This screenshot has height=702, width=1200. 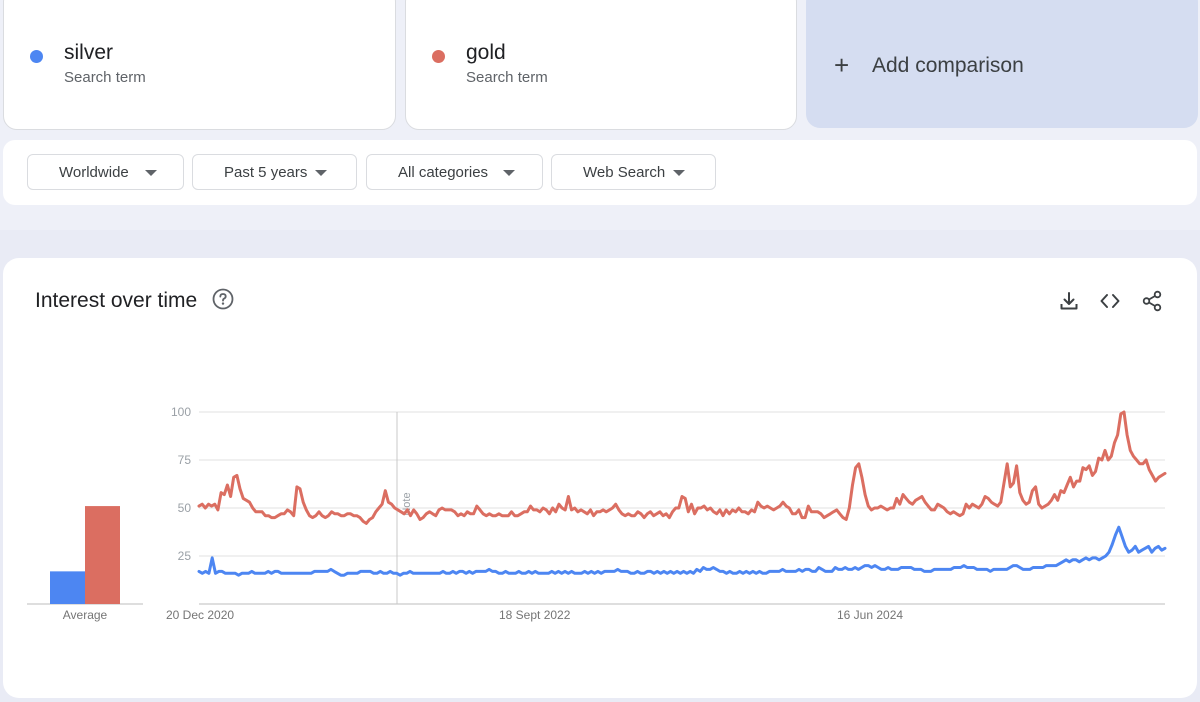 What do you see at coordinates (102, 555) in the screenshot?
I see `average-bar-gold` at bounding box center [102, 555].